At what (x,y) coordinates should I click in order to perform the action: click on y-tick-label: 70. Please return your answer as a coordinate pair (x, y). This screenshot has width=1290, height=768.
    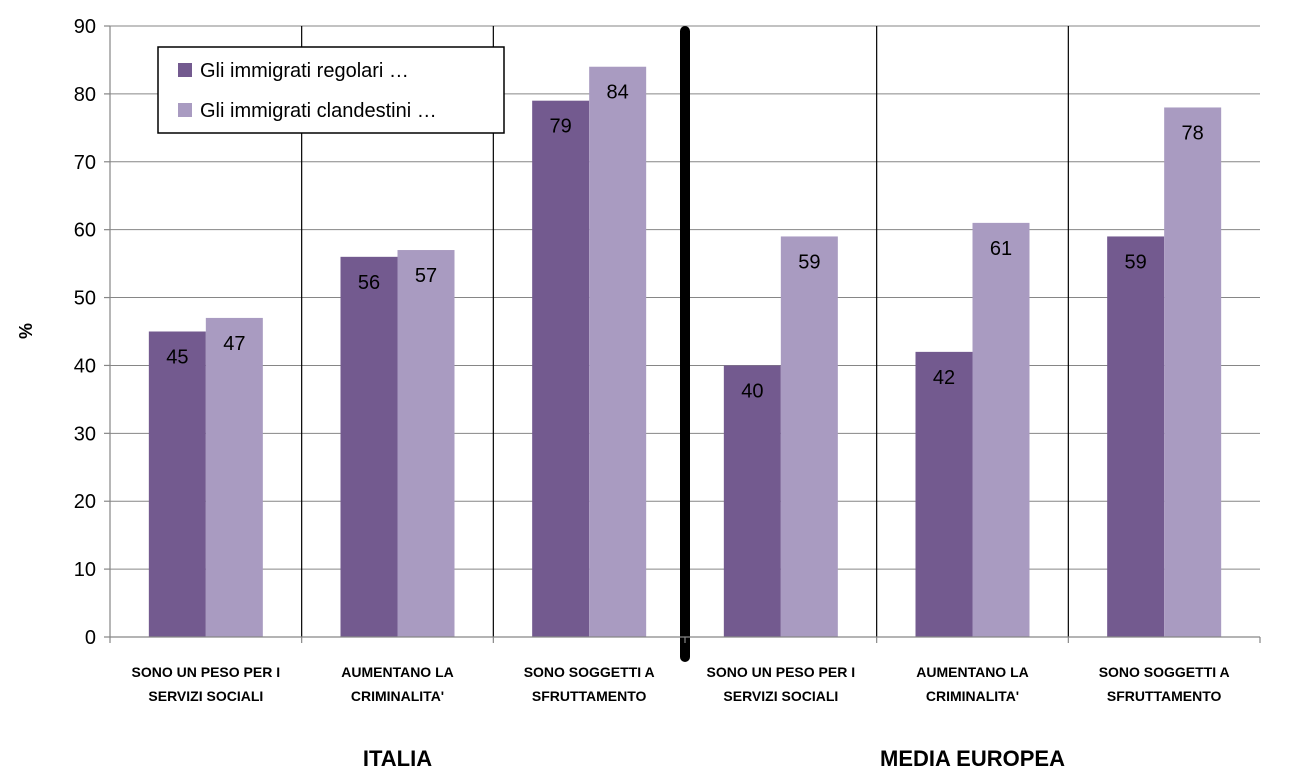
    Looking at the image, I should click on (85, 163).